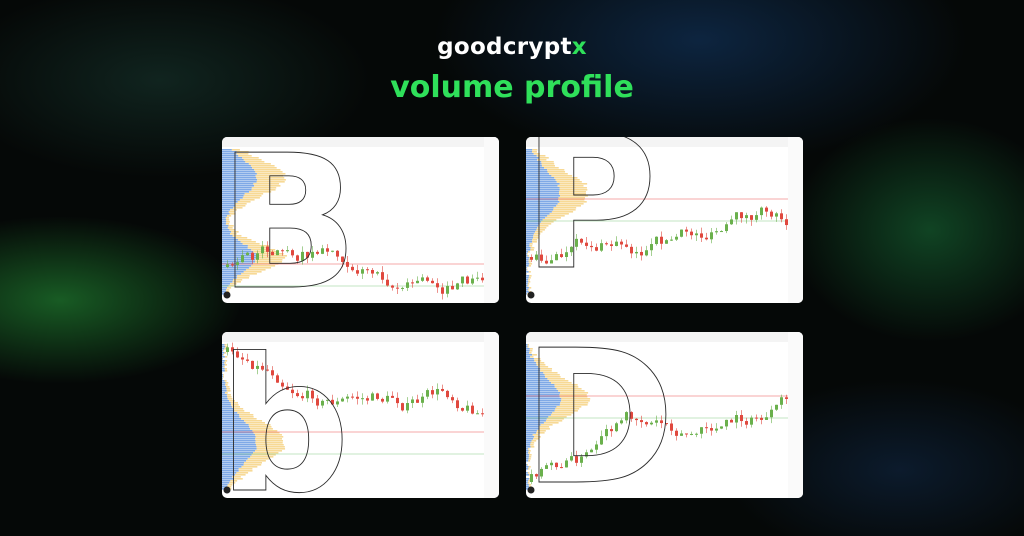 The image size is (1024, 536). What do you see at coordinates (504, 47) in the screenshot?
I see `logo-text: goodcrypt` at bounding box center [504, 47].